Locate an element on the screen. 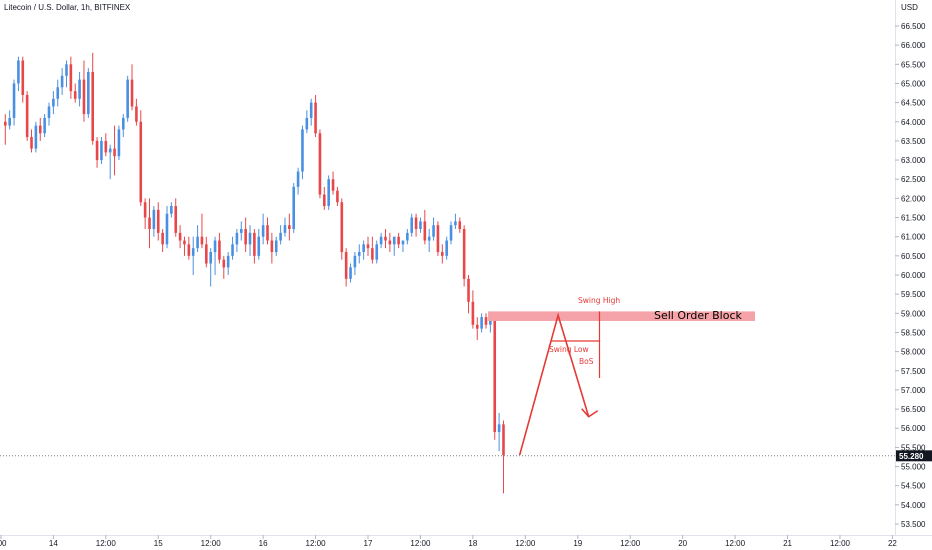 The image size is (932, 550). time-tick-label: 19 is located at coordinates (577, 543).